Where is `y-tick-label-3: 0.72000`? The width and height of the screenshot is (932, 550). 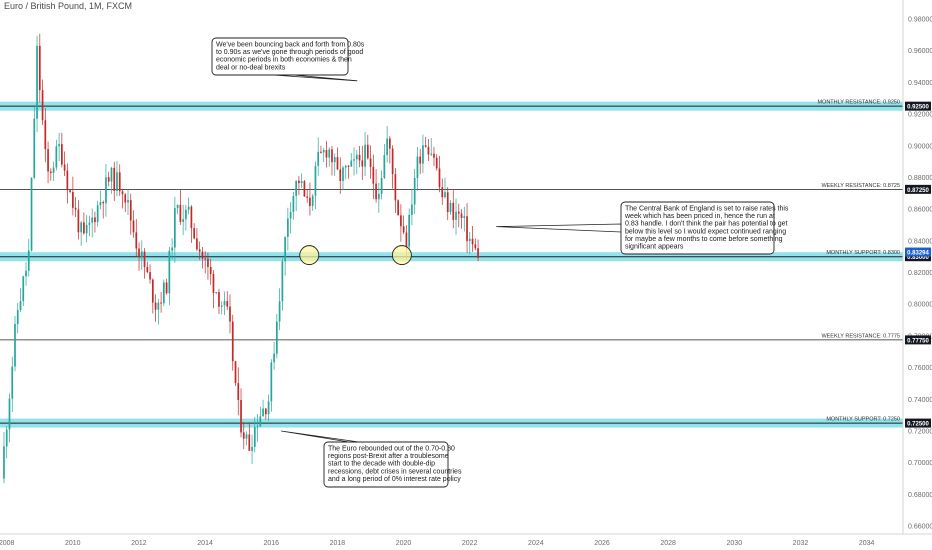 y-tick-label-3: 0.72000 is located at coordinates (920, 432).